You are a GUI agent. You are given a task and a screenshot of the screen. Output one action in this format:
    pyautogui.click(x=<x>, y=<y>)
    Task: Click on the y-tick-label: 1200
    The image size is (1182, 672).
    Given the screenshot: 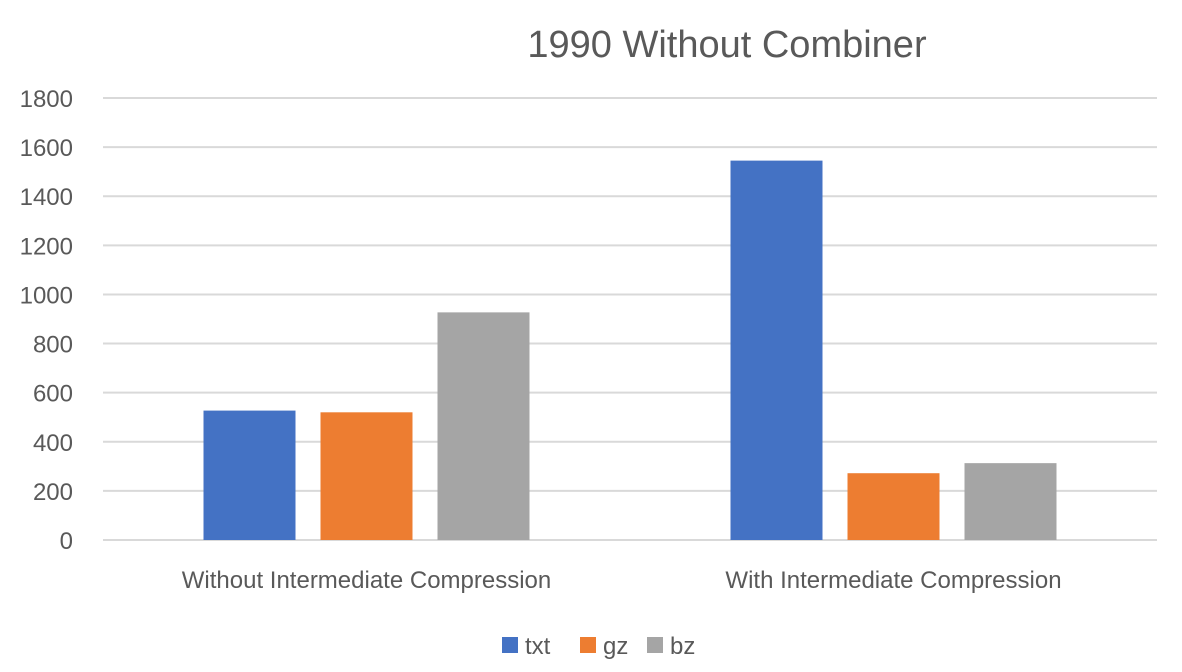 What is the action you would take?
    pyautogui.click(x=46, y=246)
    